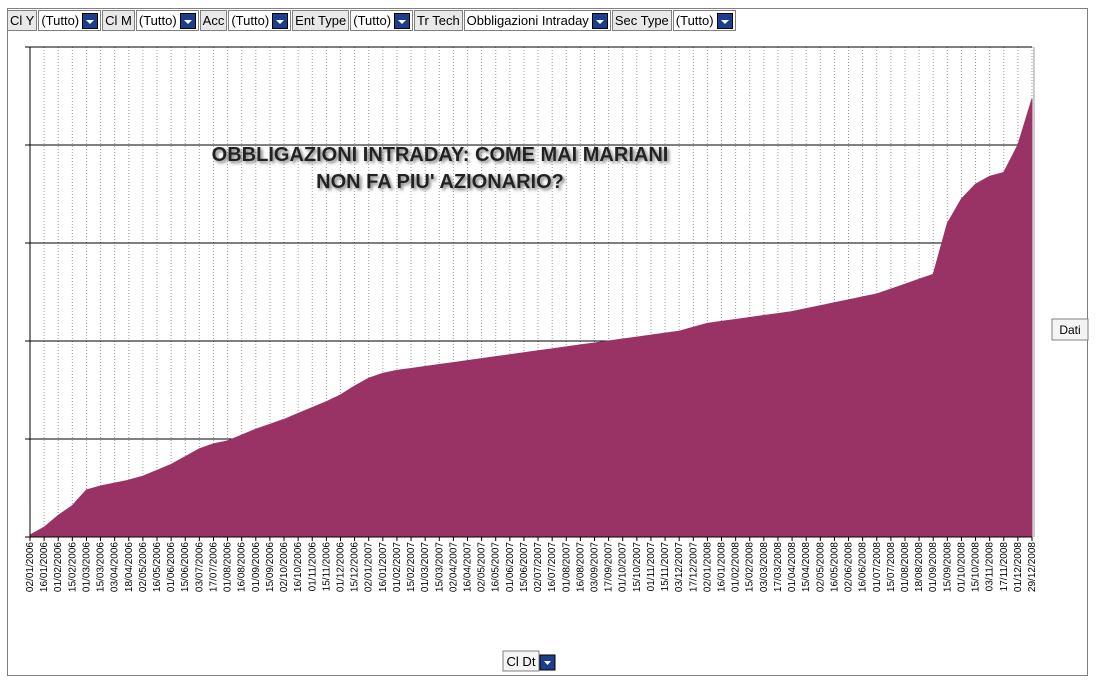 The height and width of the screenshot is (683, 1098). Describe the element at coordinates (496, 567) in the screenshot. I see `x-tick-label: 16/05/2007` at that location.